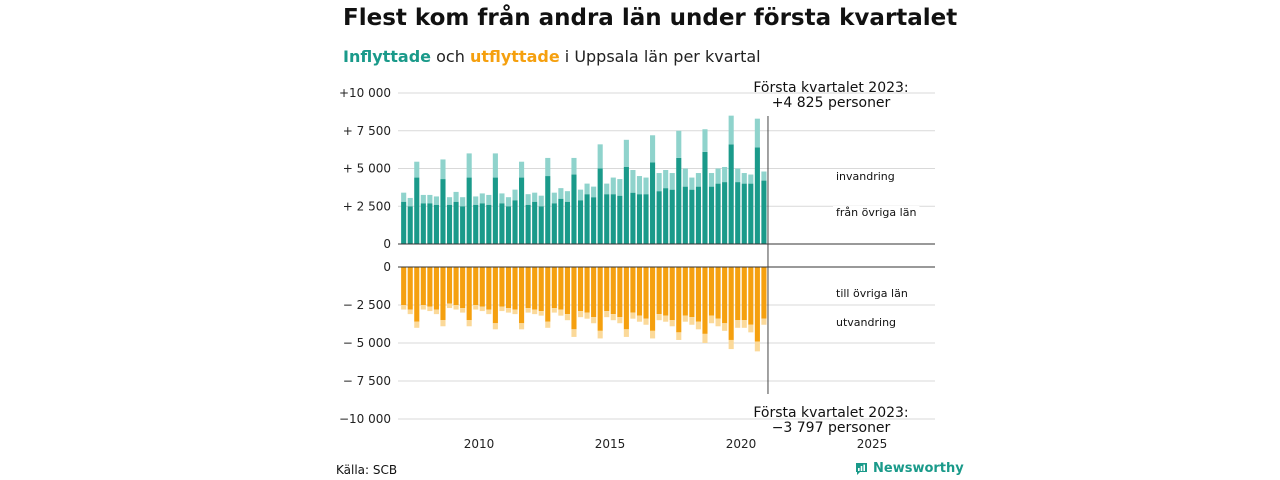  What do you see at coordinates (866, 322) in the screenshot?
I see `series-label-utvandring: utvandring` at bounding box center [866, 322].